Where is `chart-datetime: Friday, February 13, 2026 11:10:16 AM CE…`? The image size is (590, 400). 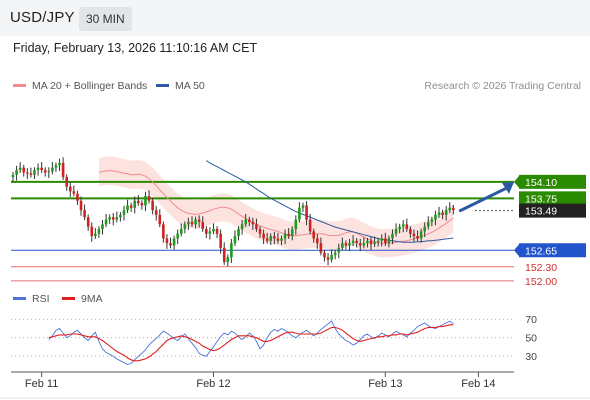
chart-datetime: Friday, February 13, 2026 11:10:16 AM CE… is located at coordinates (135, 48).